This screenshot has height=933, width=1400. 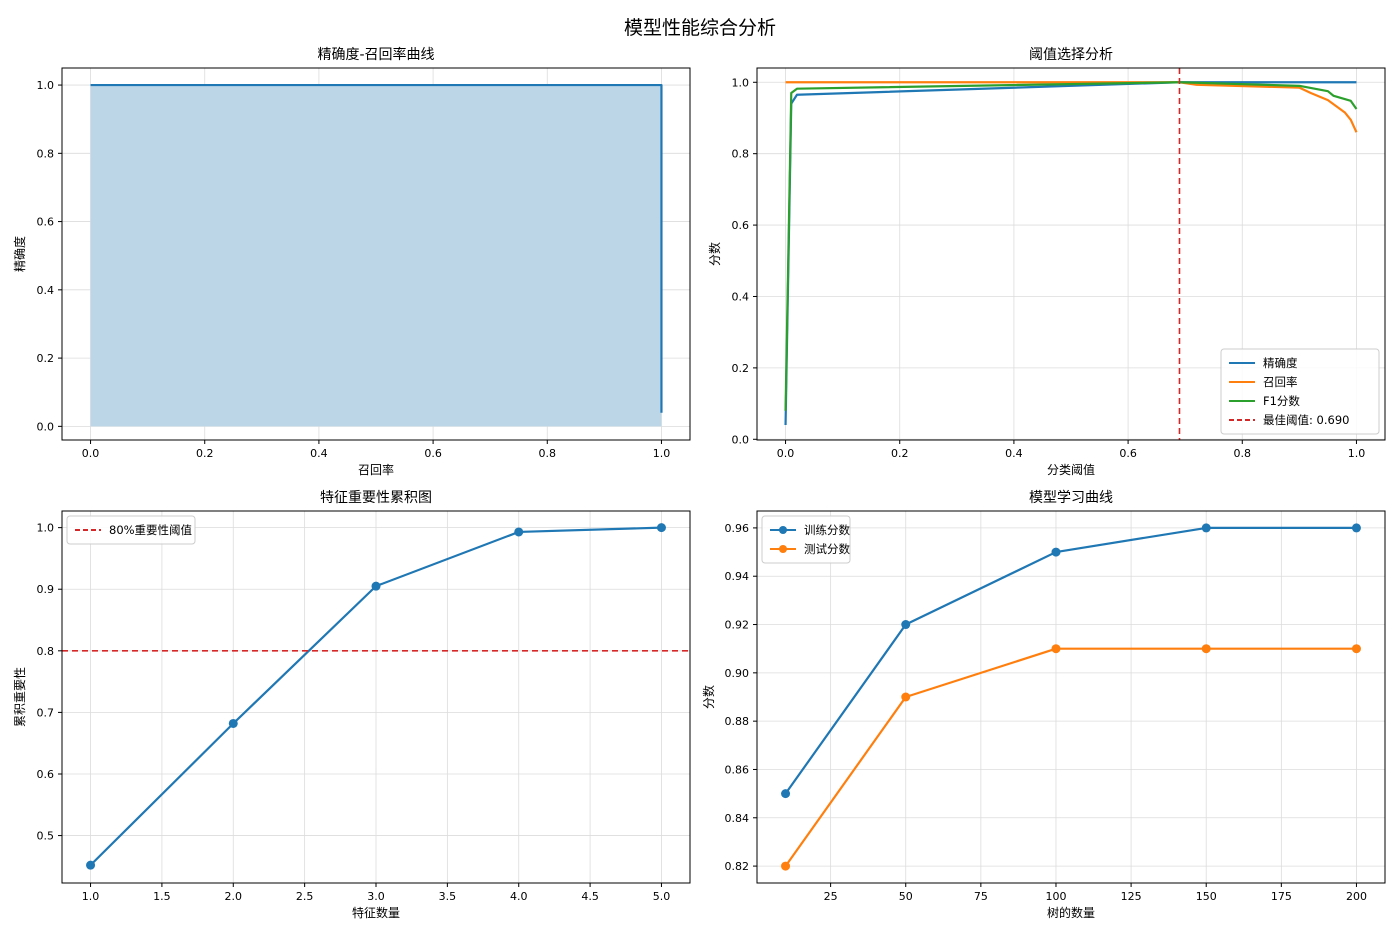 What do you see at coordinates (162, 896) in the screenshot?
I see `x-tick-label: 1.5` at bounding box center [162, 896].